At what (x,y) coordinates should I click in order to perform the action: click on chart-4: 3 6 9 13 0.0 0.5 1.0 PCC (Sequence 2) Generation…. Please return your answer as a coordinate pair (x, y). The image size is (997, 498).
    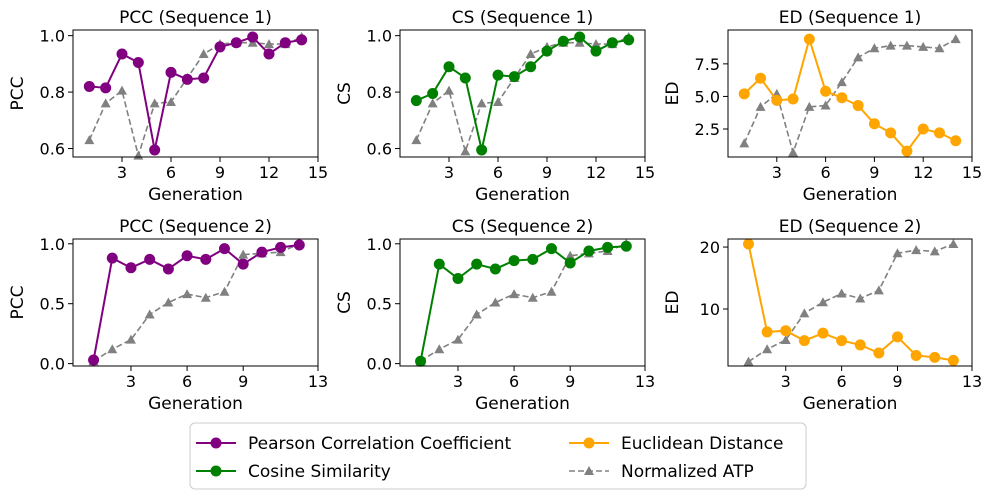
    Looking at the image, I should click on (168, 315).